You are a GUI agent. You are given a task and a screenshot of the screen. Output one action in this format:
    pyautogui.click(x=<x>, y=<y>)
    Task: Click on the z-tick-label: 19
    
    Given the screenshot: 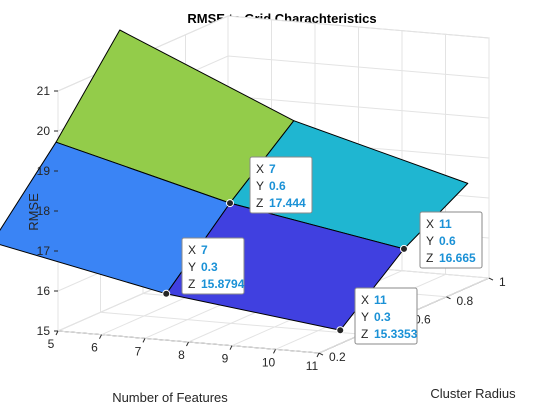 What is the action you would take?
    pyautogui.click(x=44, y=171)
    